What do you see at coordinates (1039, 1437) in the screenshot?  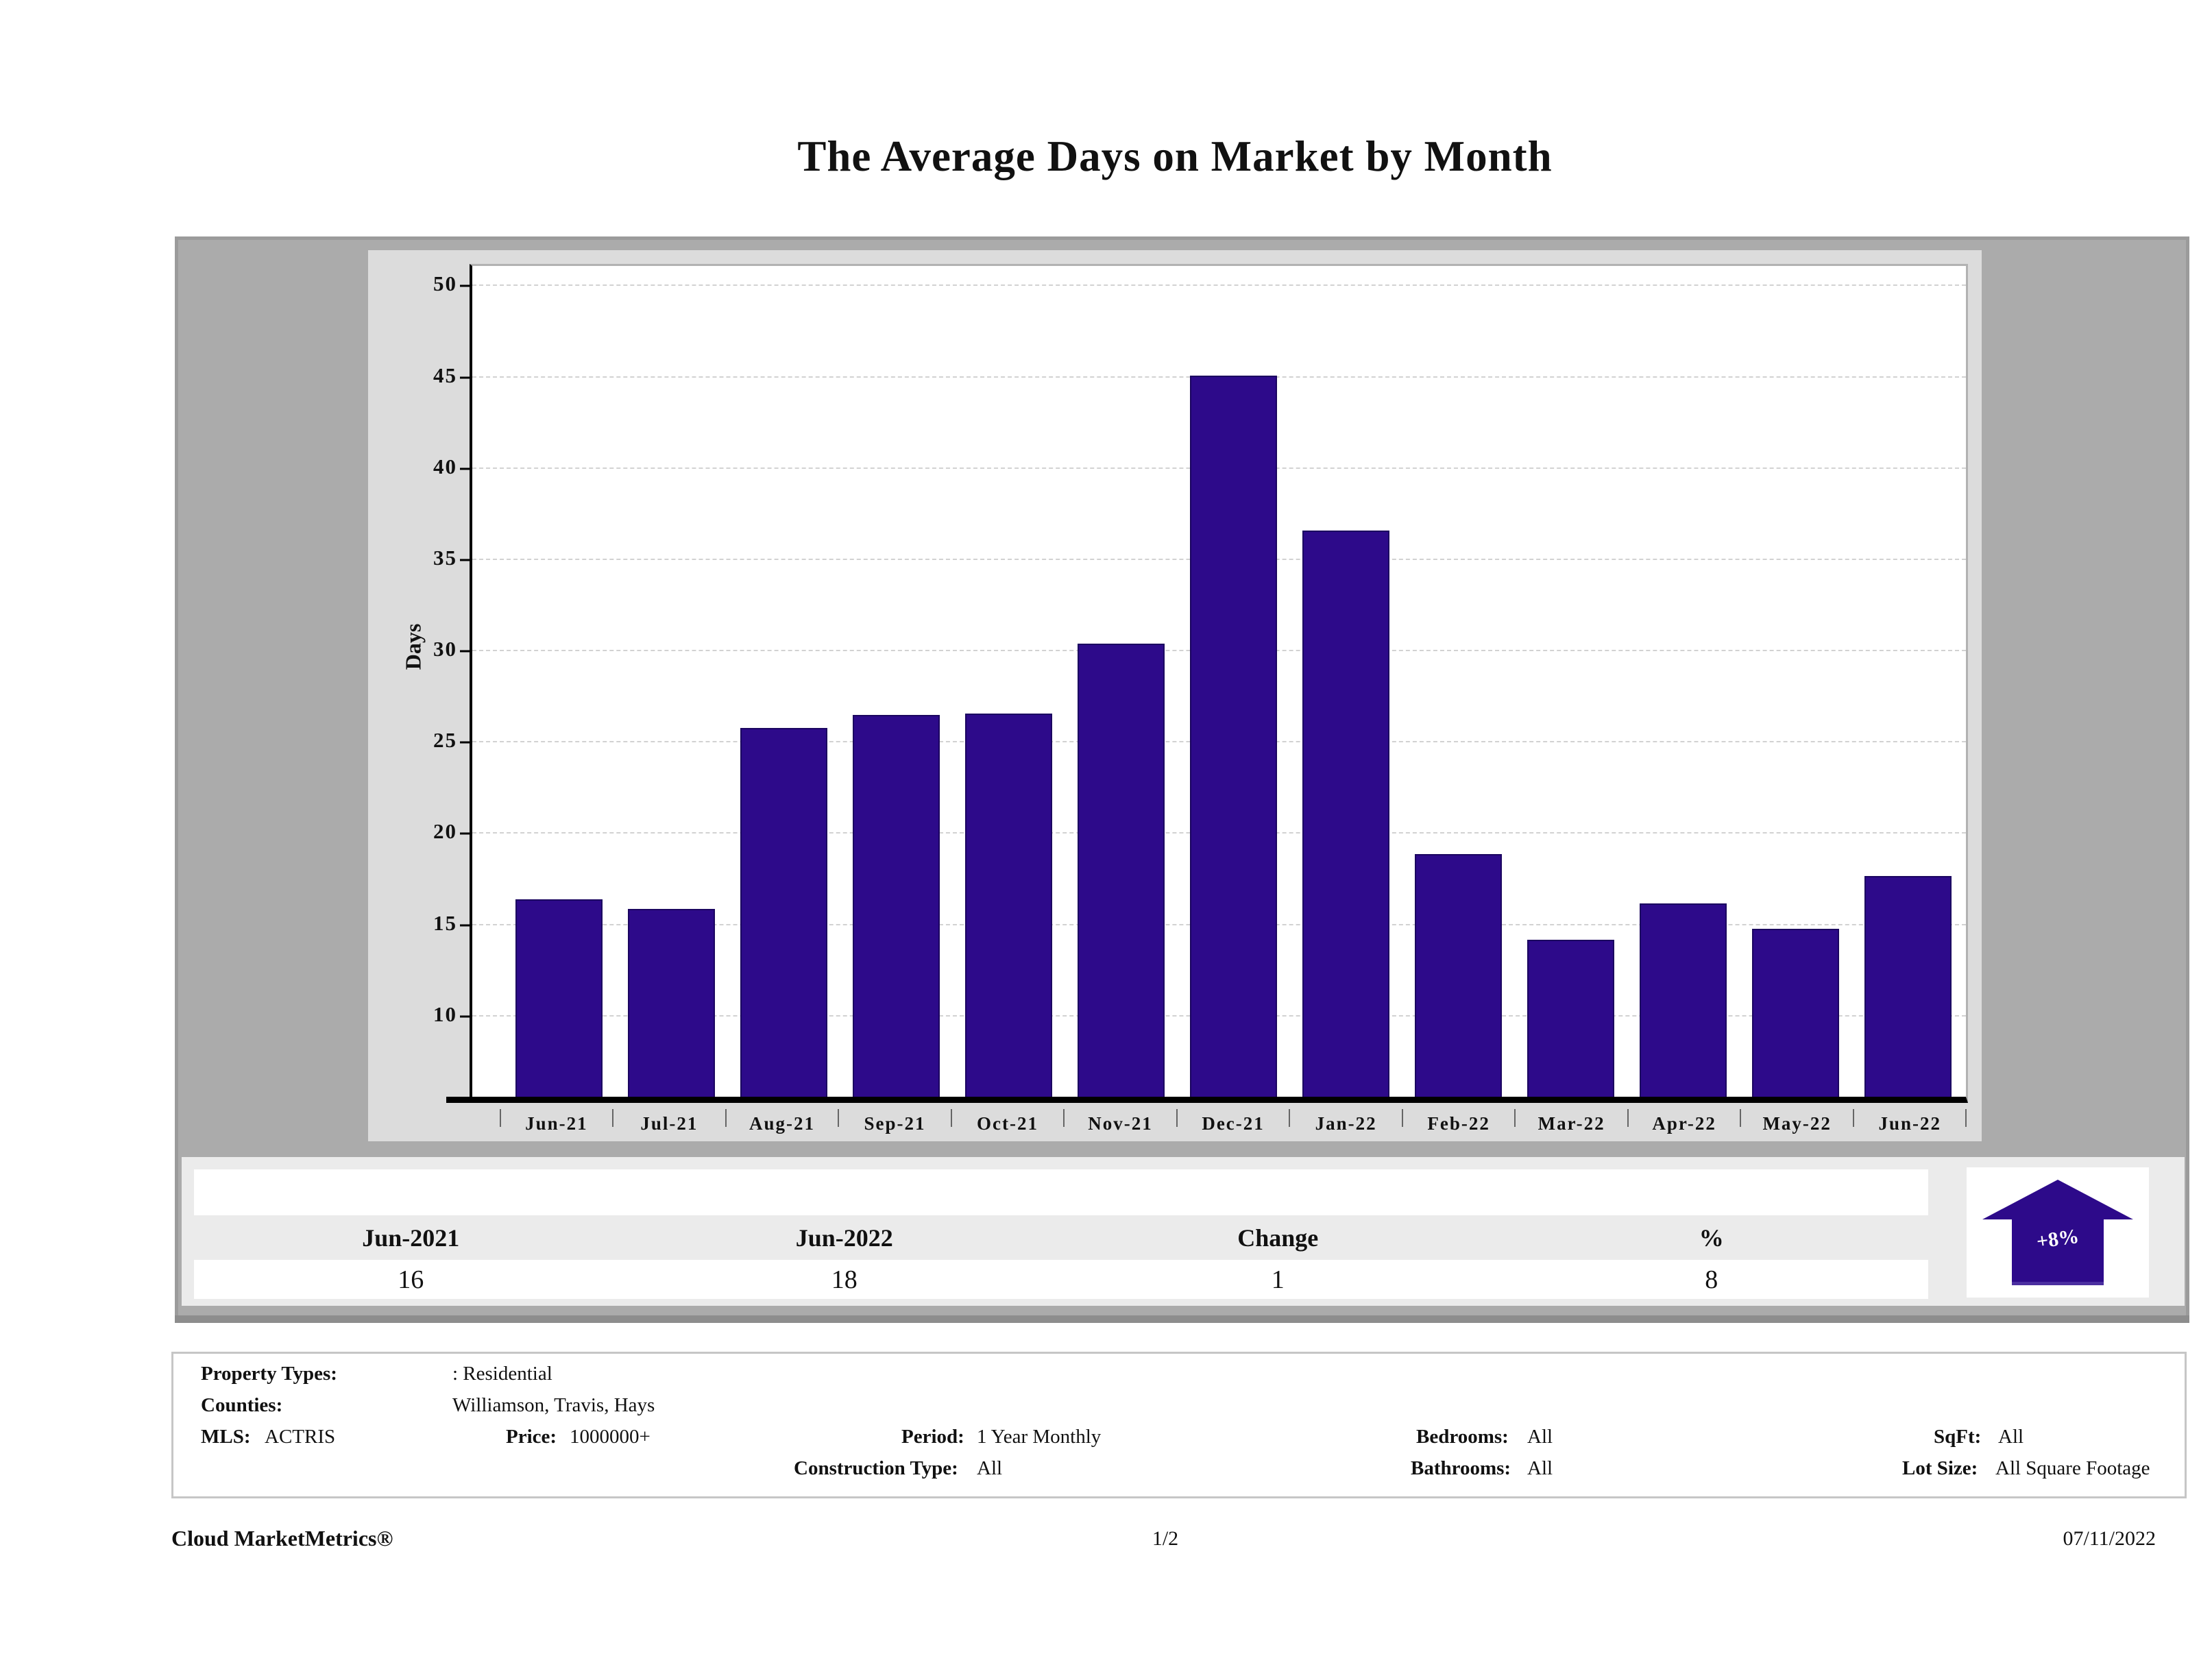 I see `period-value: 1 Year Monthly` at bounding box center [1039, 1437].